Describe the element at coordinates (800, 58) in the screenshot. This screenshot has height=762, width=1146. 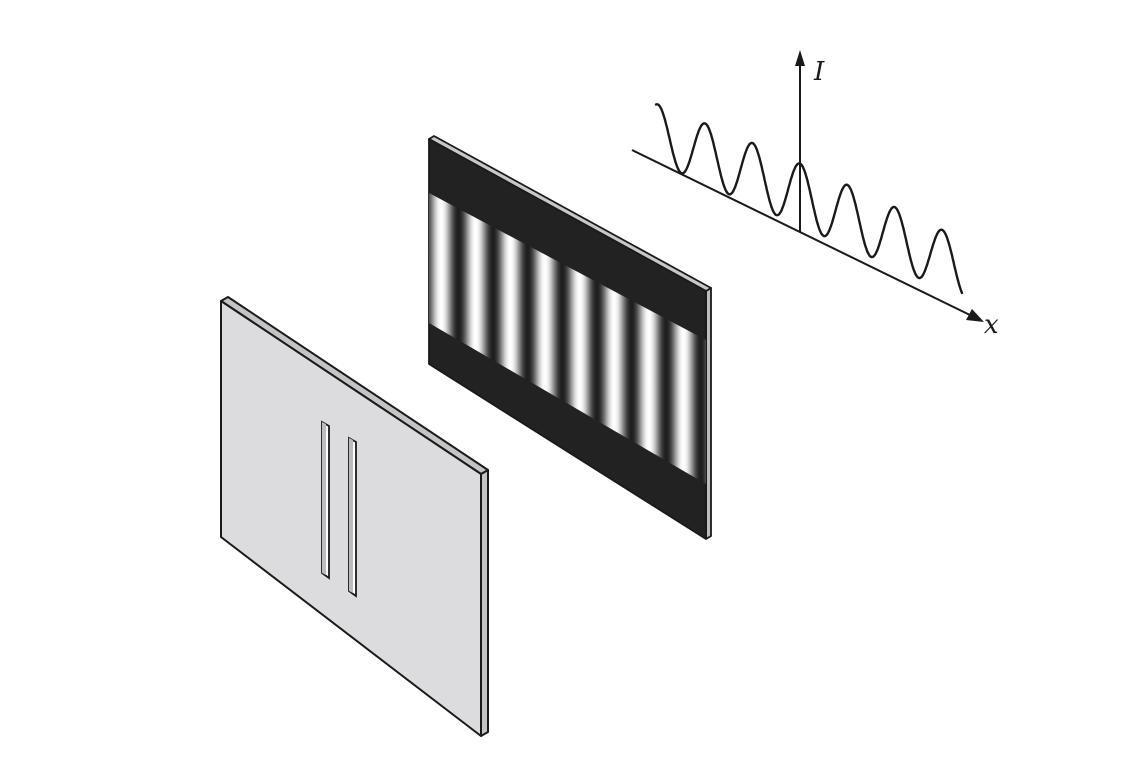
I see `intensity-axis-arrowhead` at that location.